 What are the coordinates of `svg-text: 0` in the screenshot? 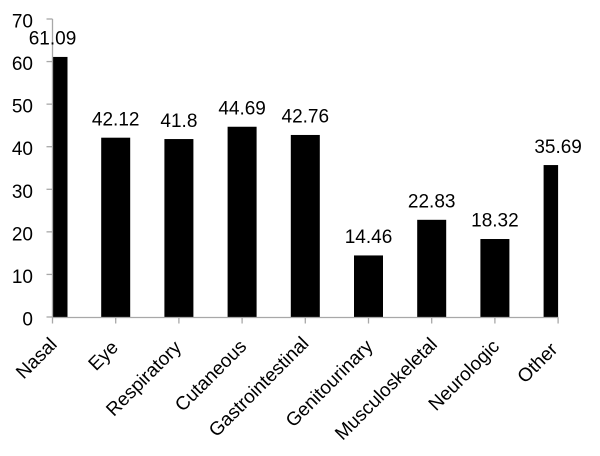 It's located at (27, 320).